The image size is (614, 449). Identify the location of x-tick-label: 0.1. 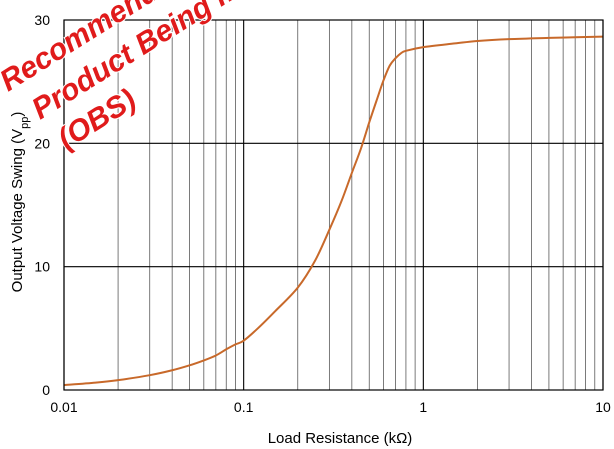
(244, 407).